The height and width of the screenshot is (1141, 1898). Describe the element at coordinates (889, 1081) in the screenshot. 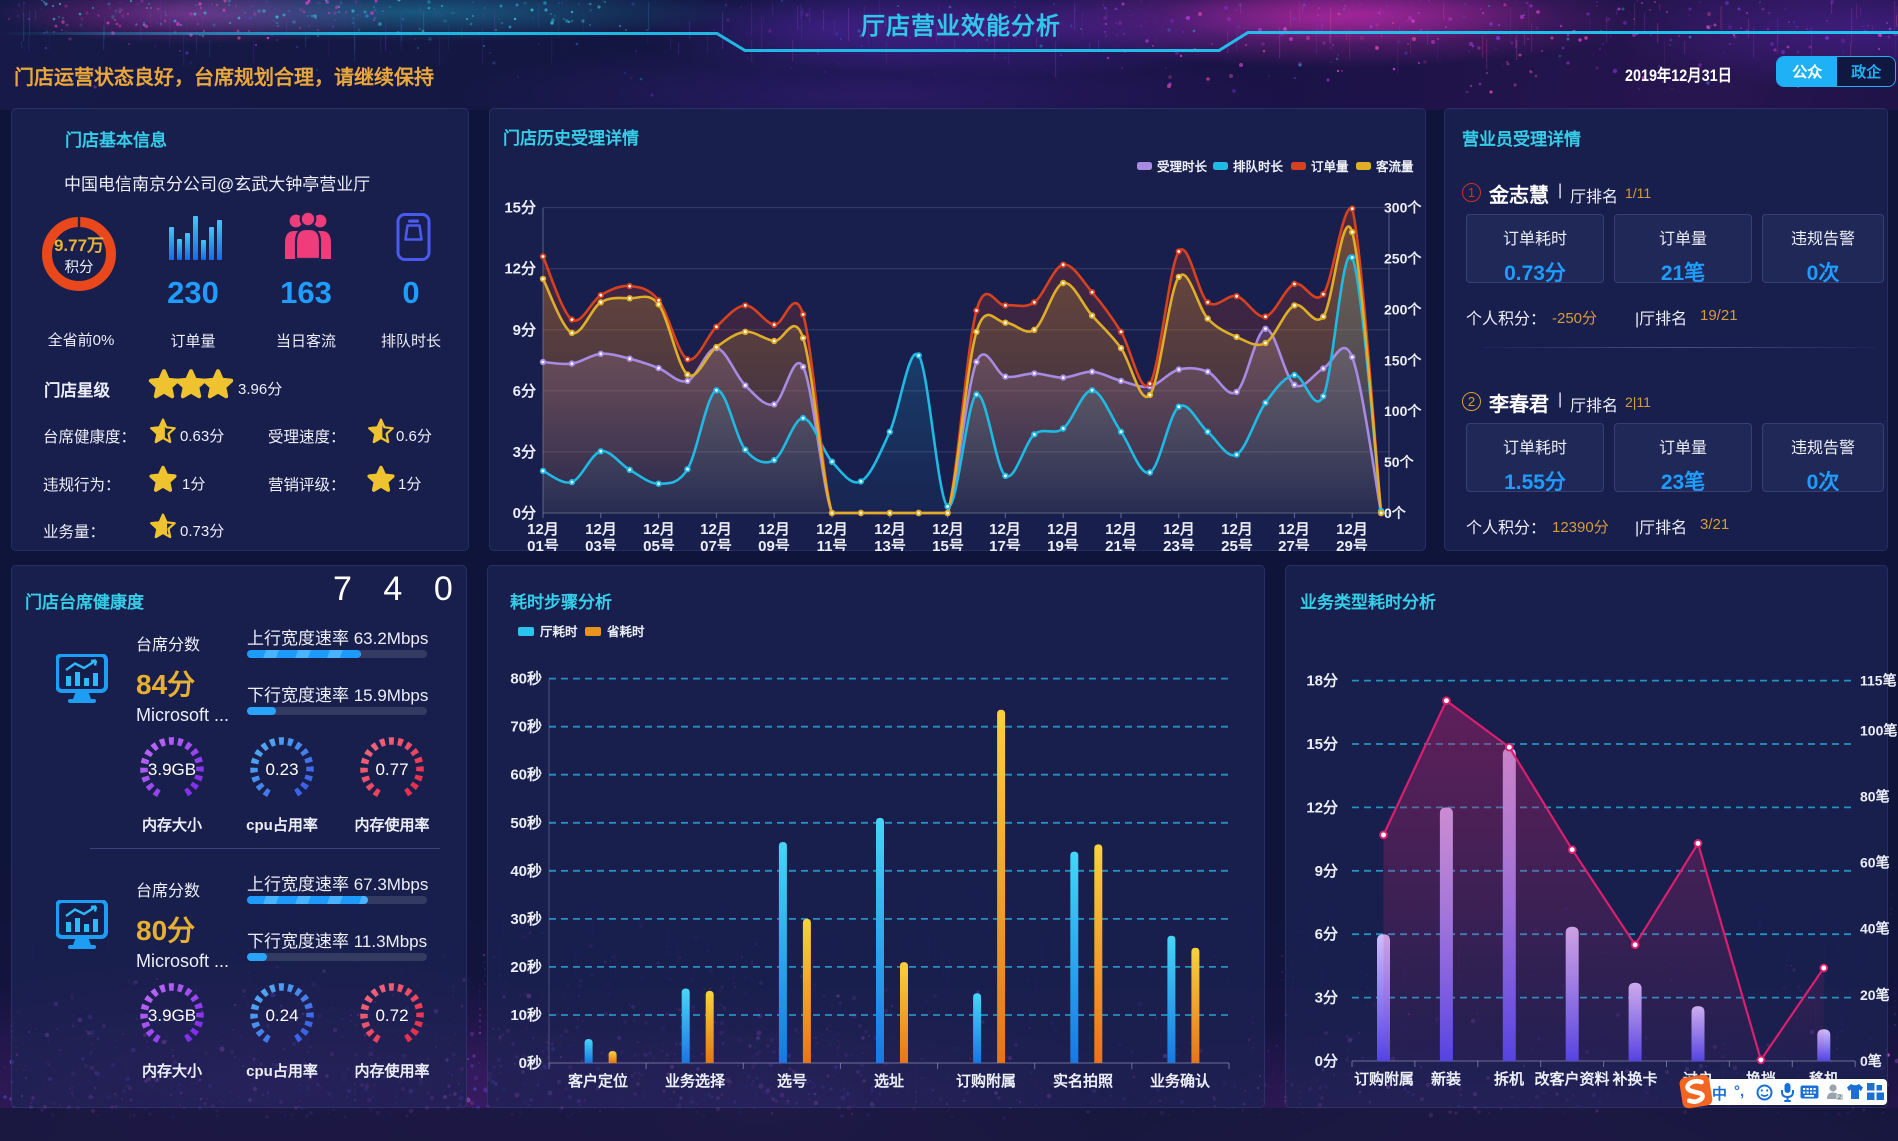

I see `svg-text: 选址` at that location.